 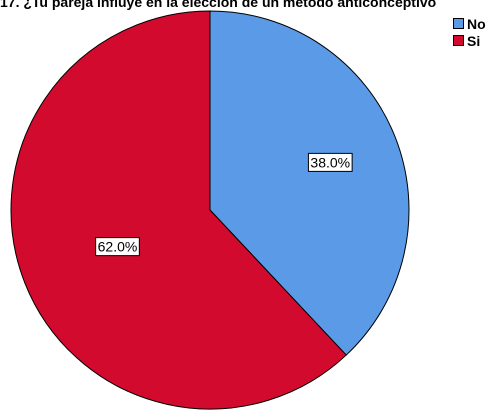 I want to click on legend-swatch-si, so click(x=458, y=40).